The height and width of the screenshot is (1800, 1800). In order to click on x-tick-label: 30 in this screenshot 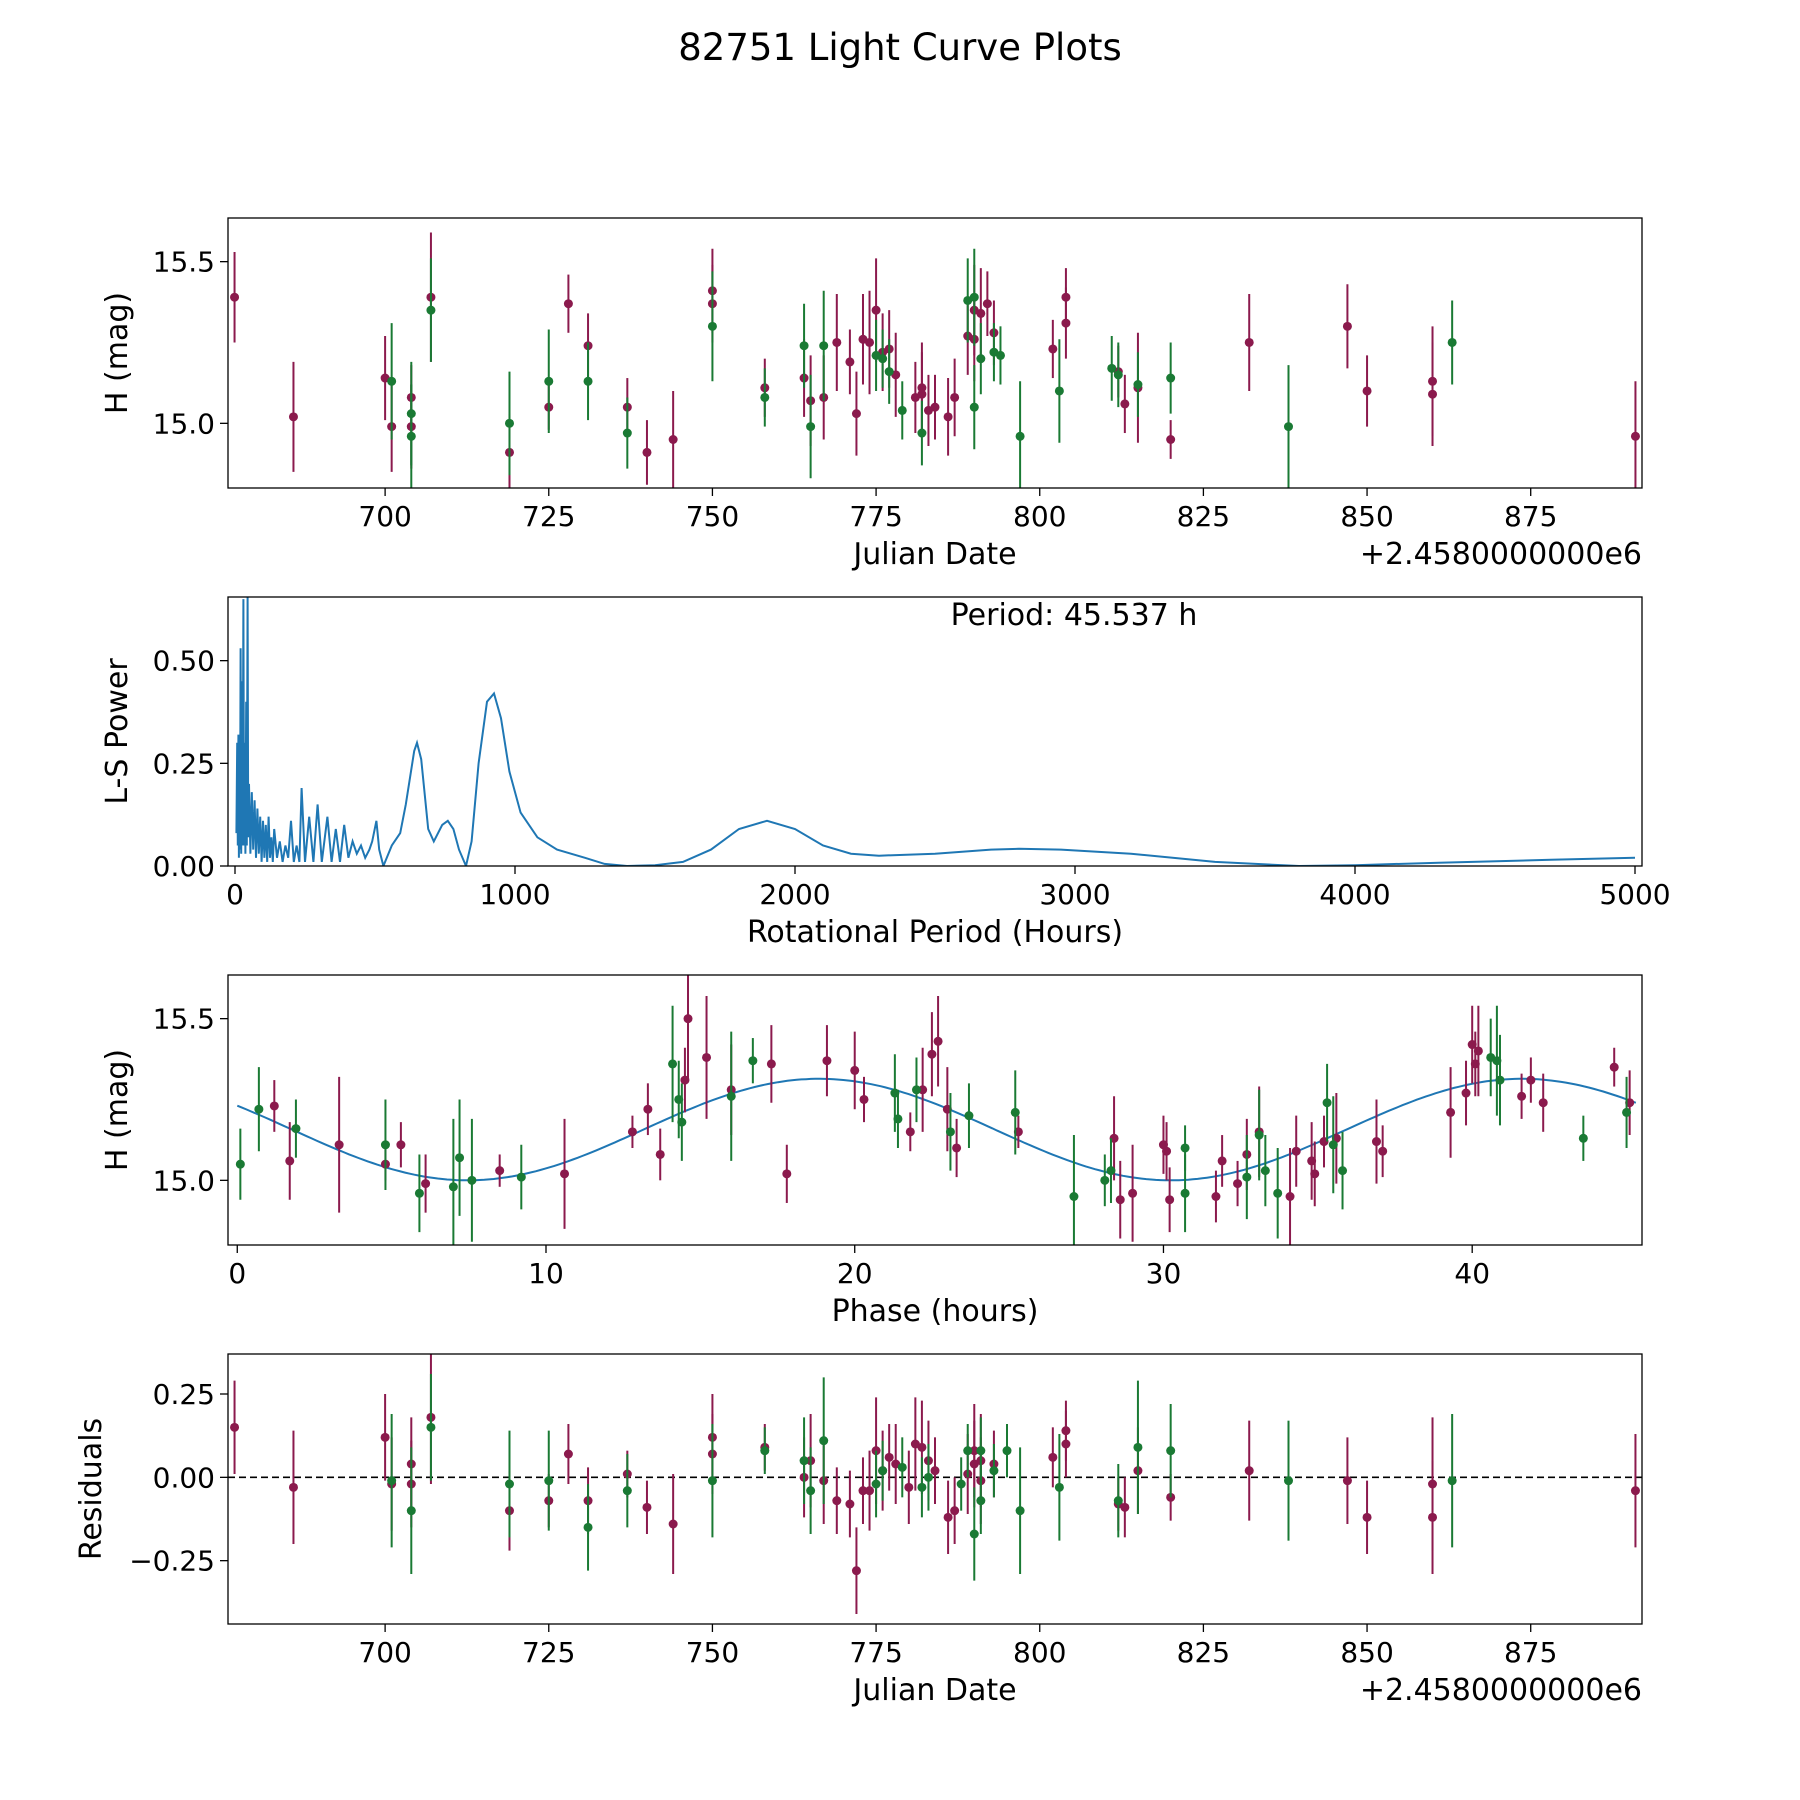, I will do `click(1164, 1273)`.